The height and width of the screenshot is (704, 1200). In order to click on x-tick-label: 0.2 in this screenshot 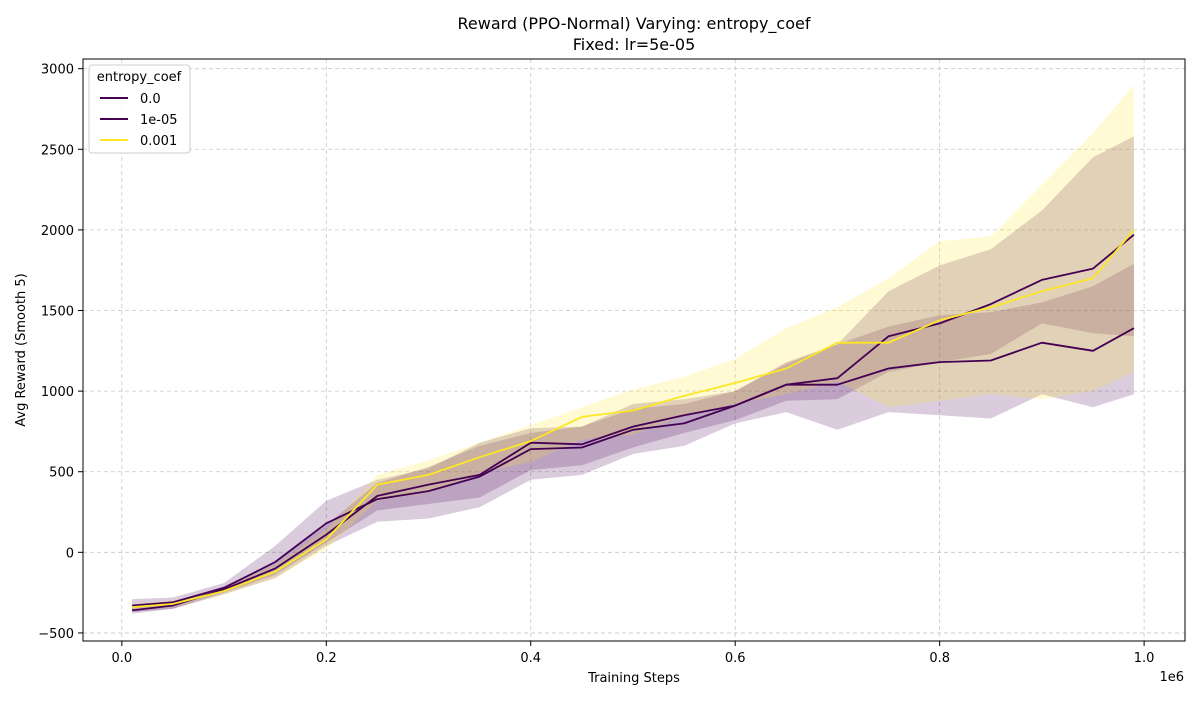, I will do `click(326, 658)`.